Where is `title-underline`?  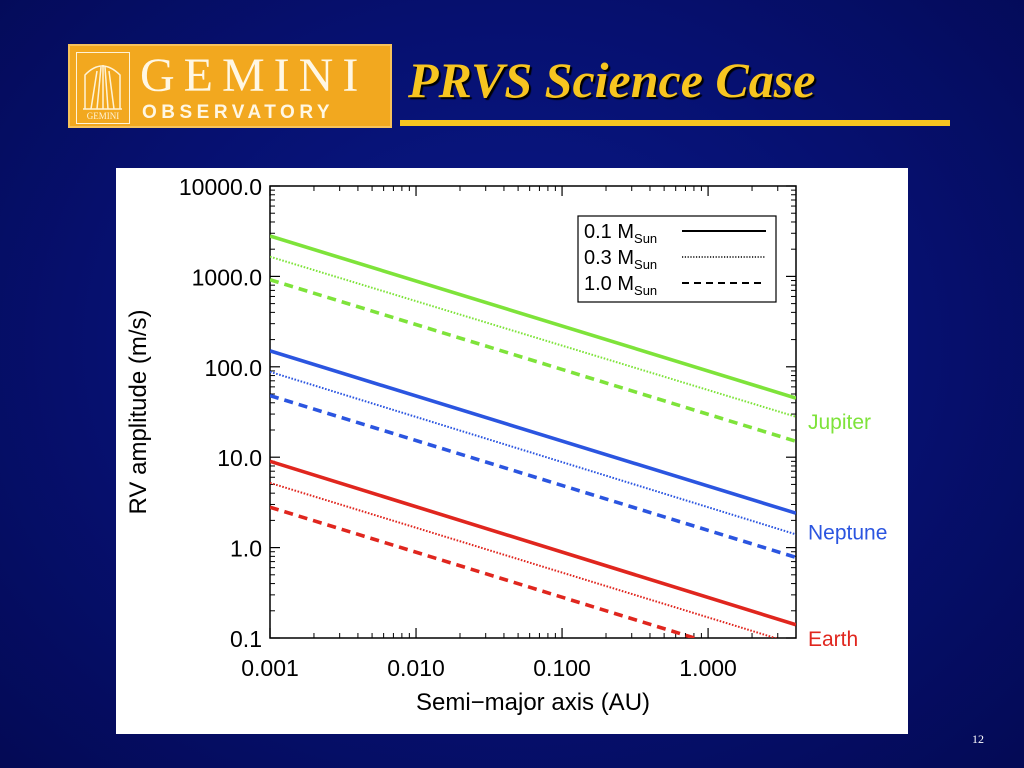
title-underline is located at coordinates (675, 123).